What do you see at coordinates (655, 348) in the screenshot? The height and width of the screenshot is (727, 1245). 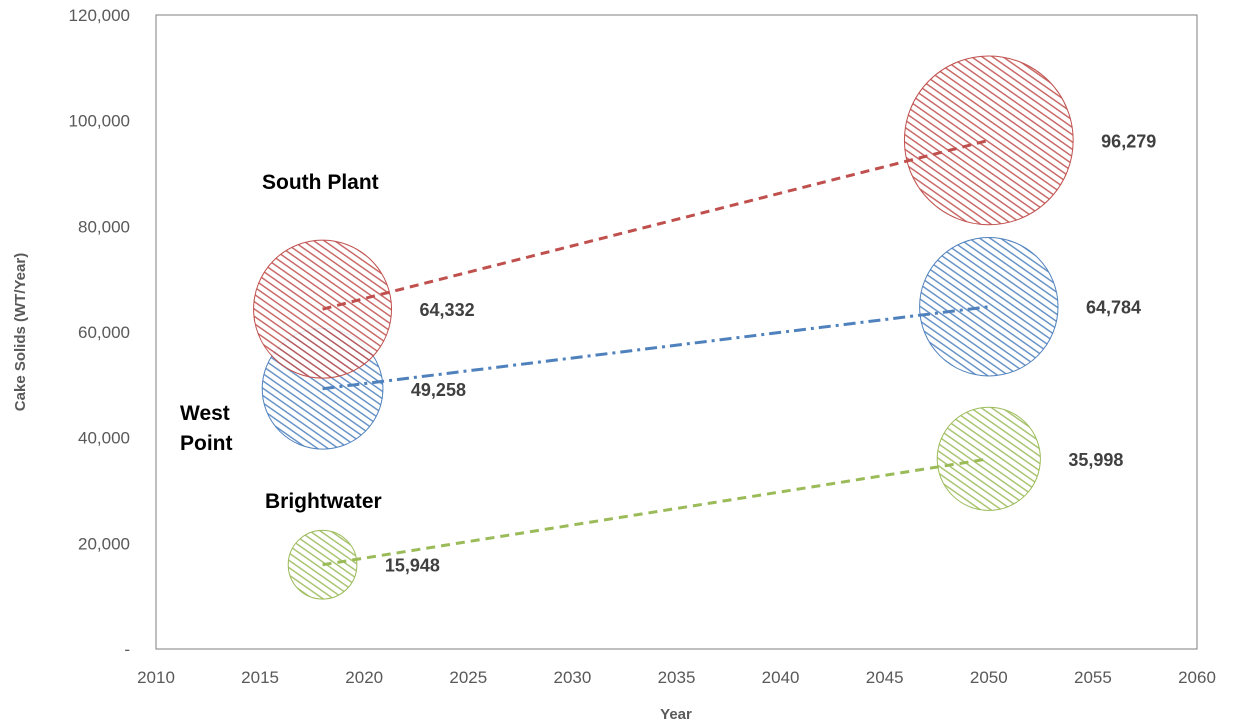 I see `trend-line-west-point` at bounding box center [655, 348].